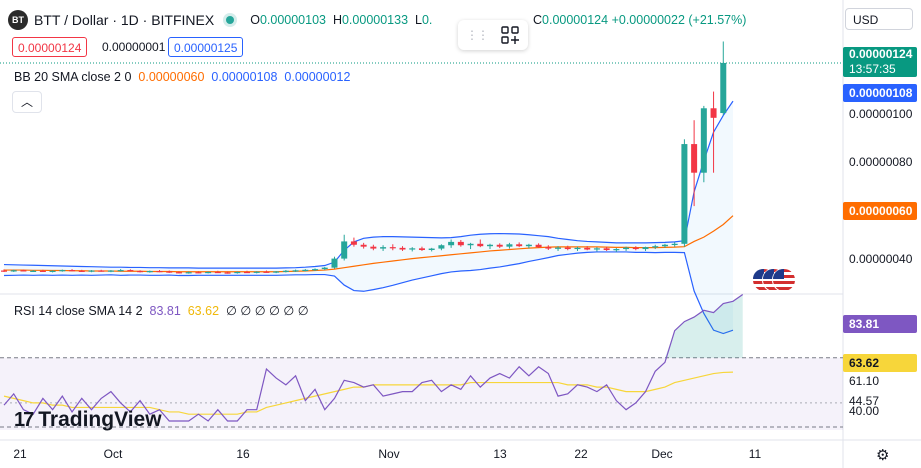 This screenshot has width=921, height=468. What do you see at coordinates (20, 454) in the screenshot?
I see `x-tick: 21` at bounding box center [20, 454].